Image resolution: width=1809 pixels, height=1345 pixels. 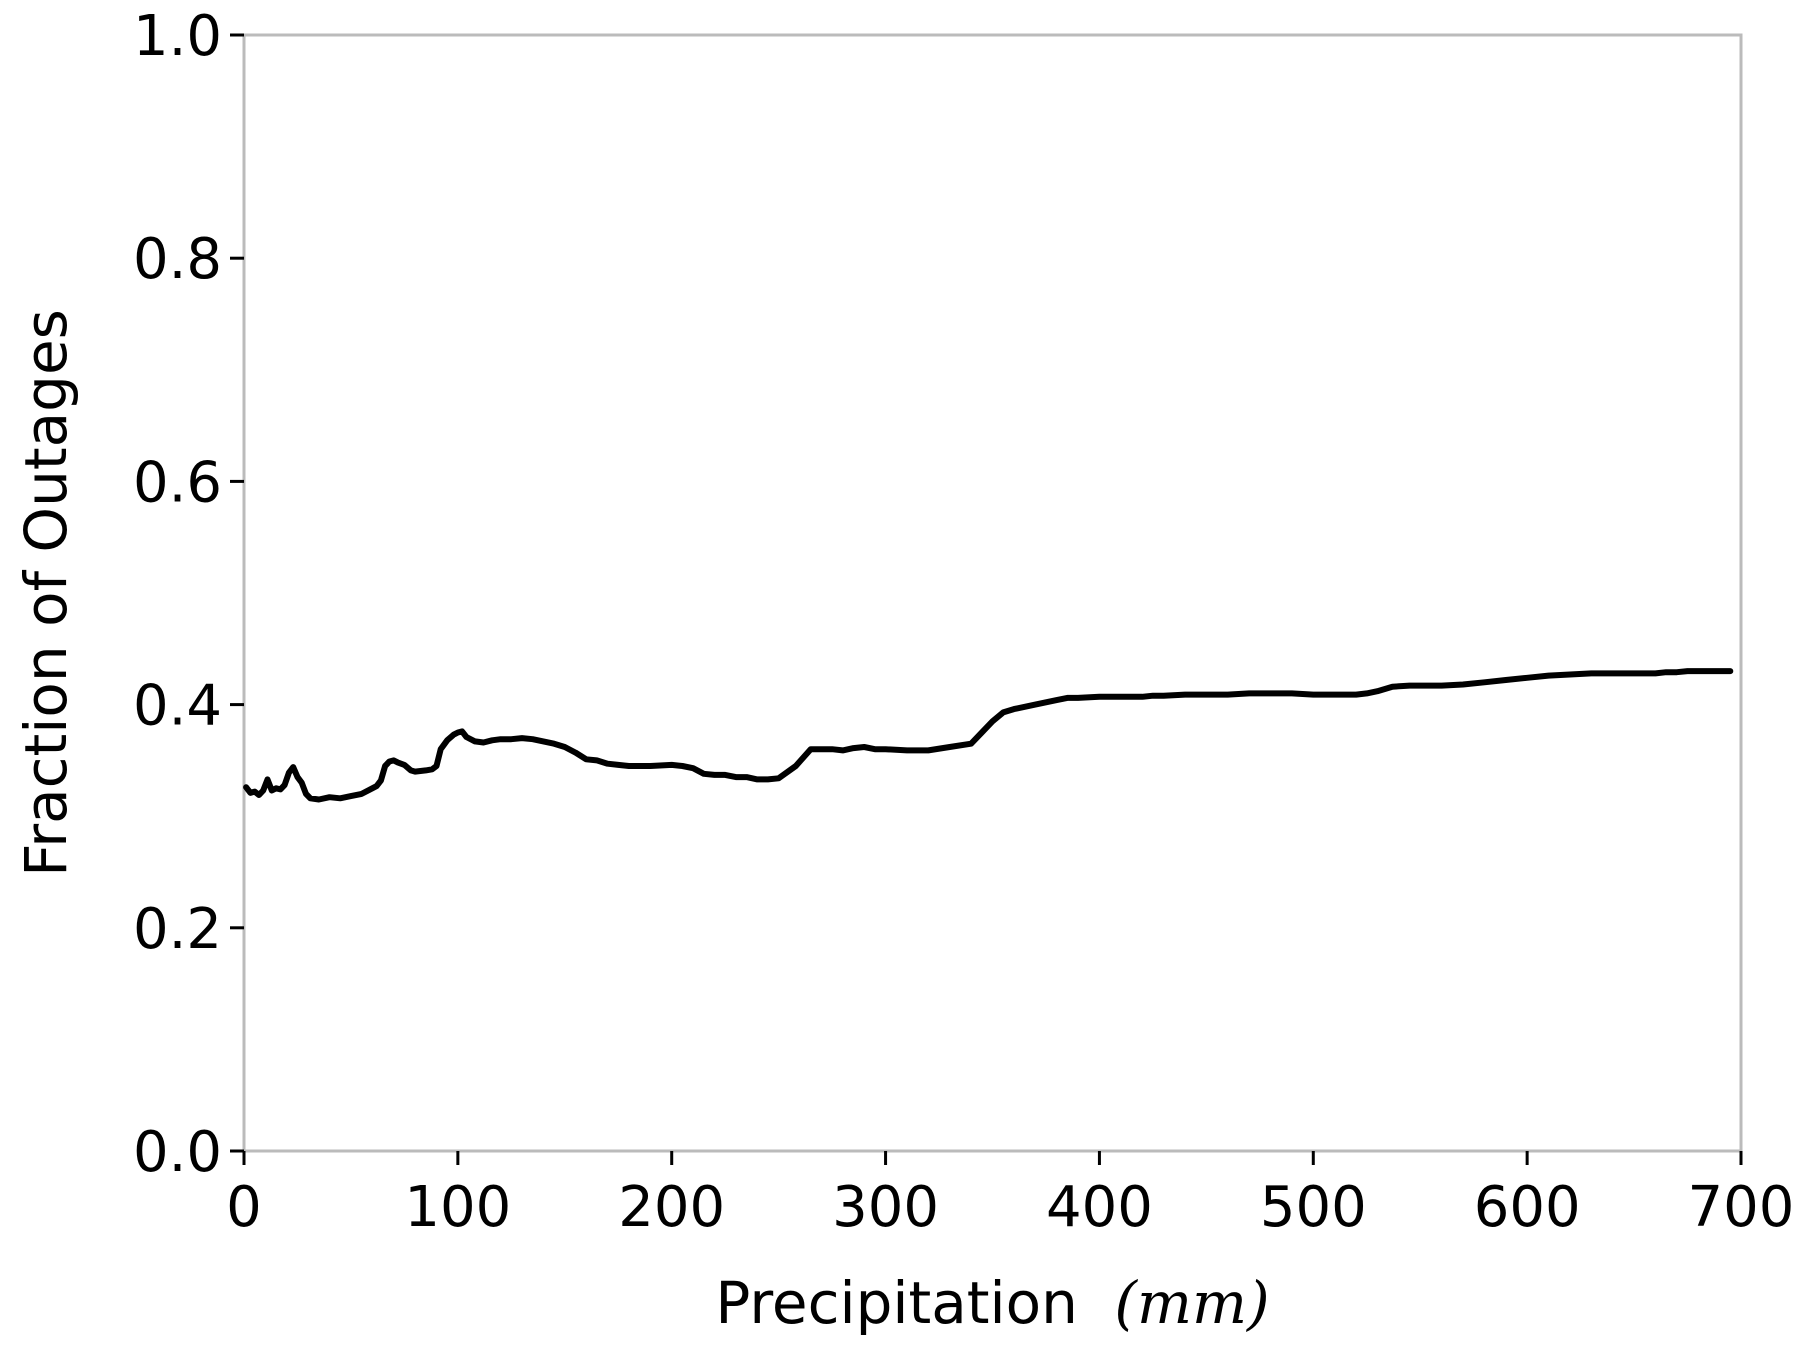 I want to click on x-tick-label: 200, so click(x=671, y=1207).